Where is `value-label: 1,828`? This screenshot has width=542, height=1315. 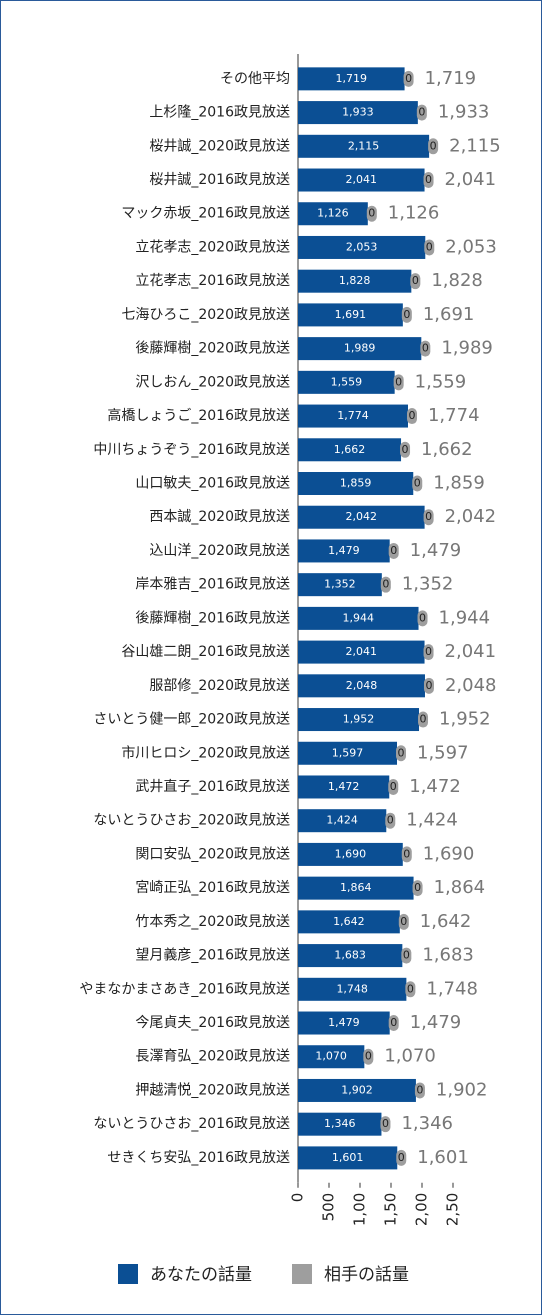 value-label: 1,828 is located at coordinates (355, 280).